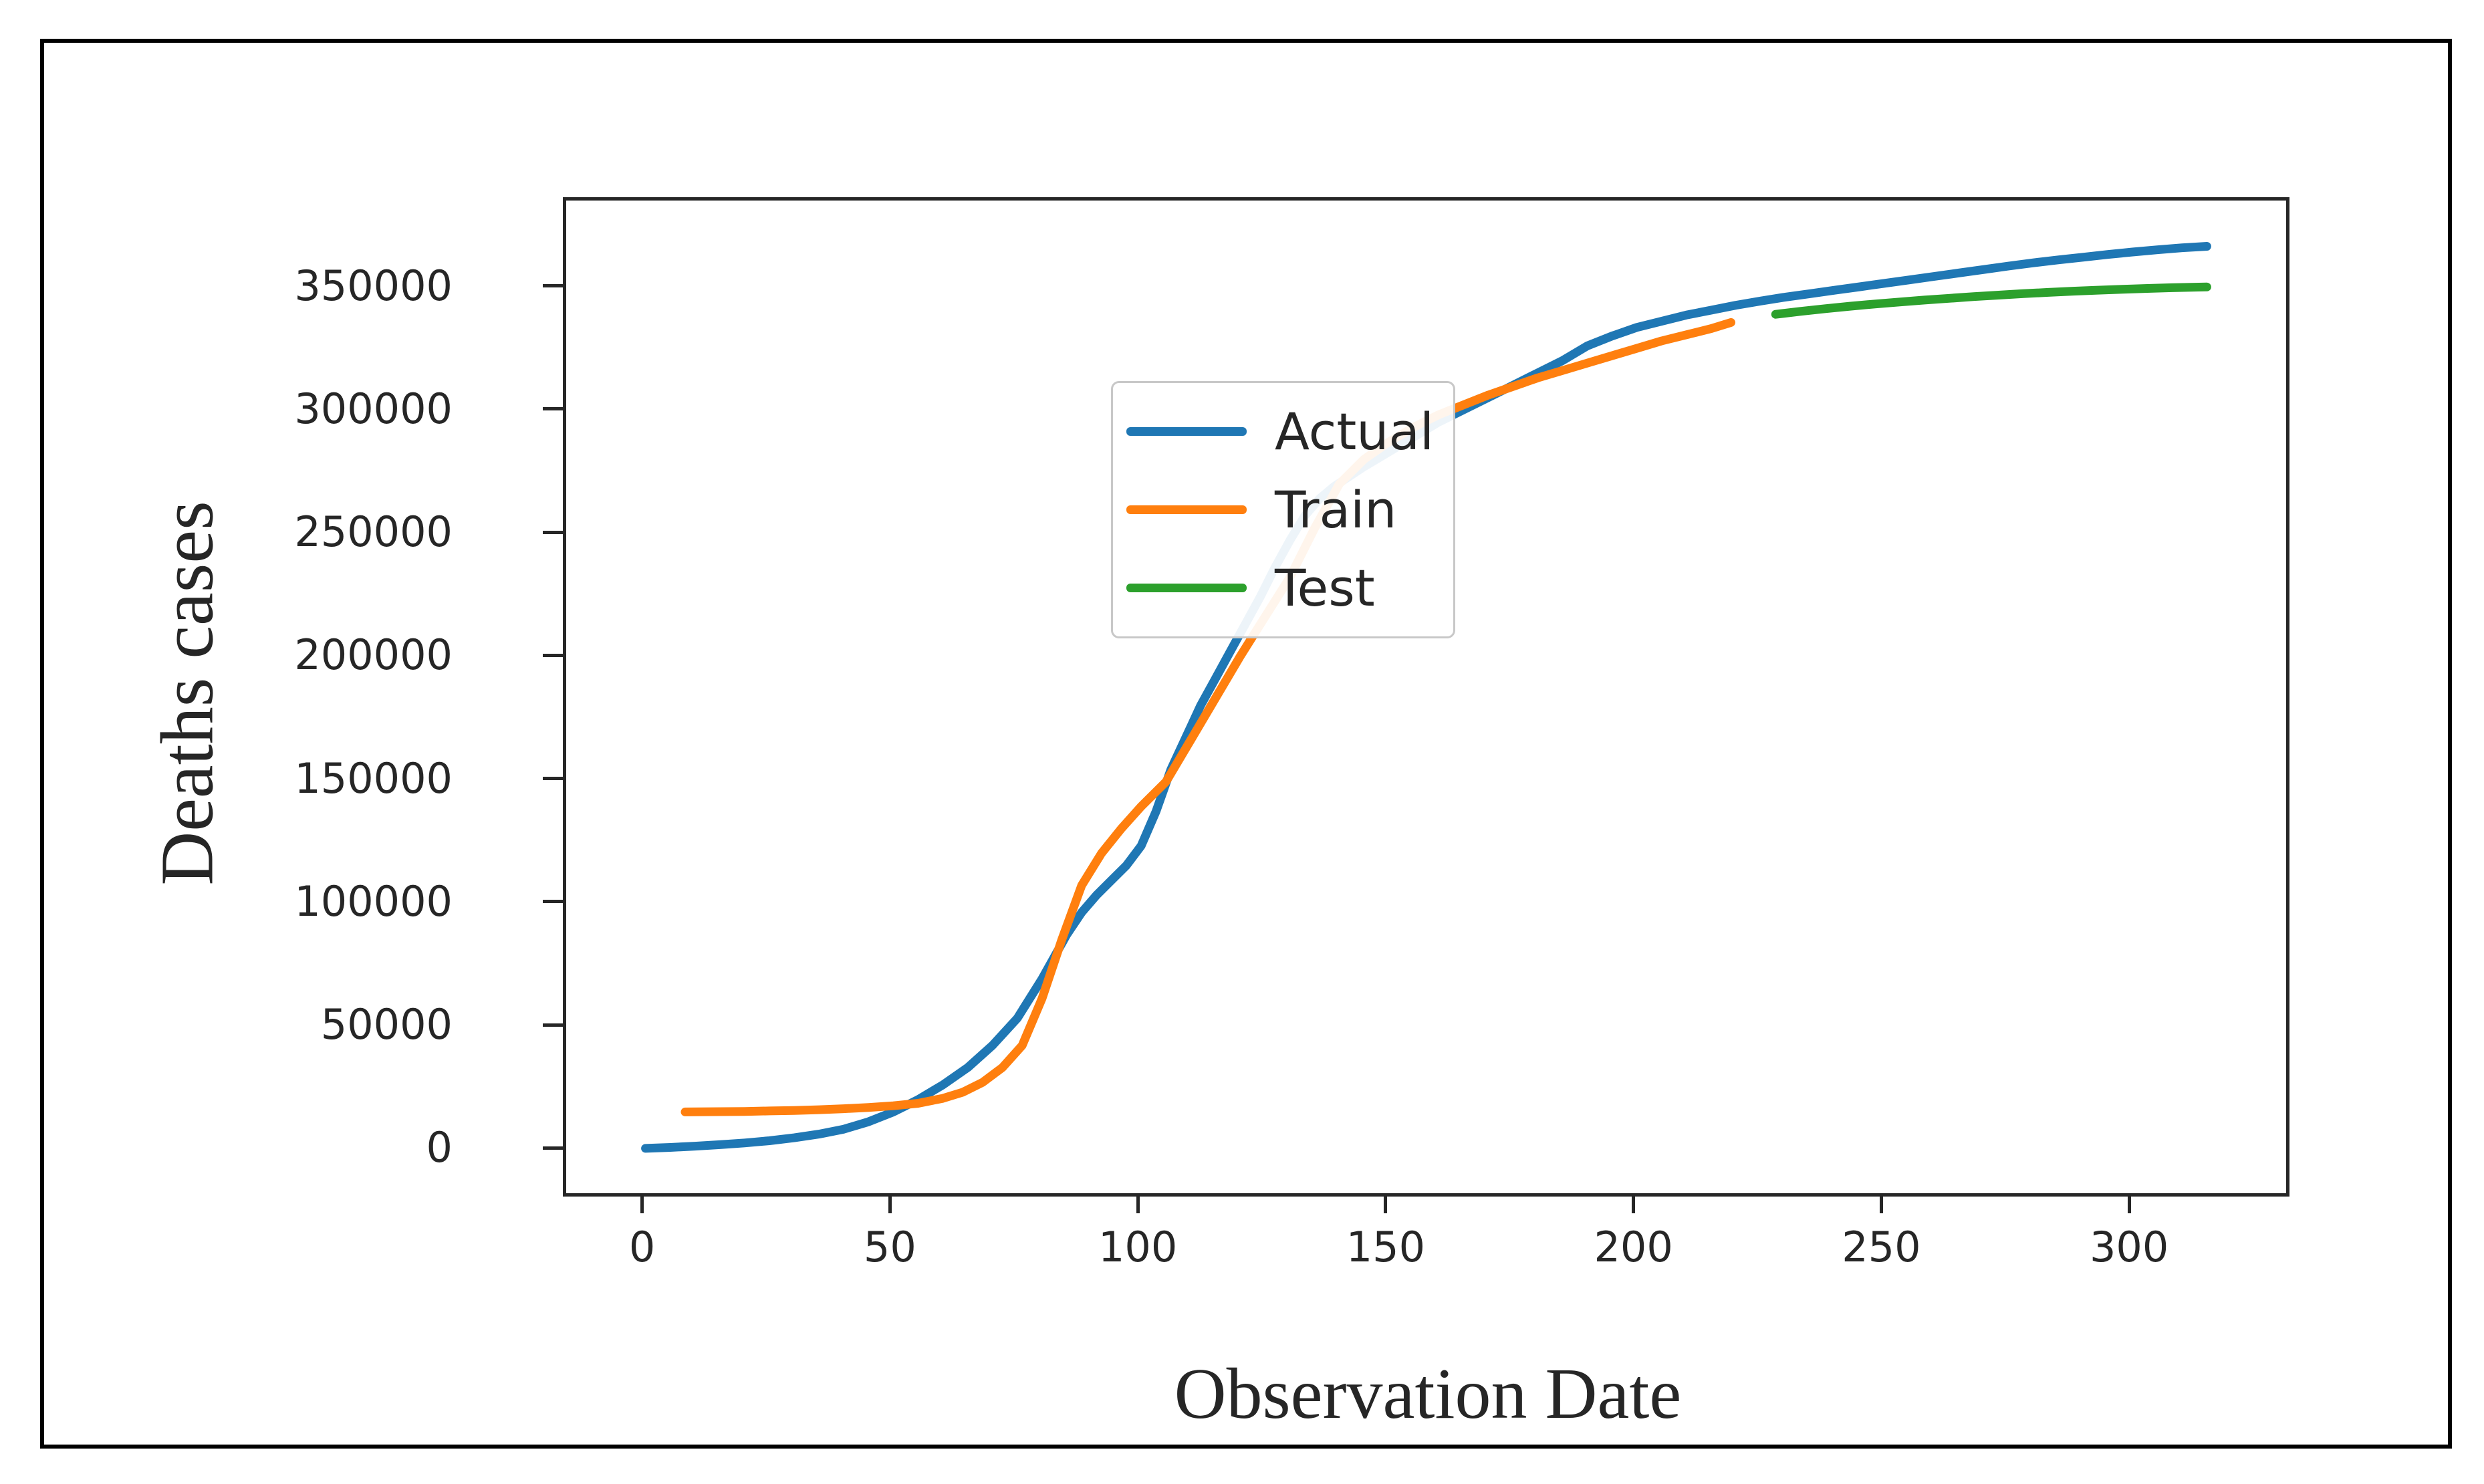  What do you see at coordinates (642, 1247) in the screenshot?
I see `x-tick-label: 0` at bounding box center [642, 1247].